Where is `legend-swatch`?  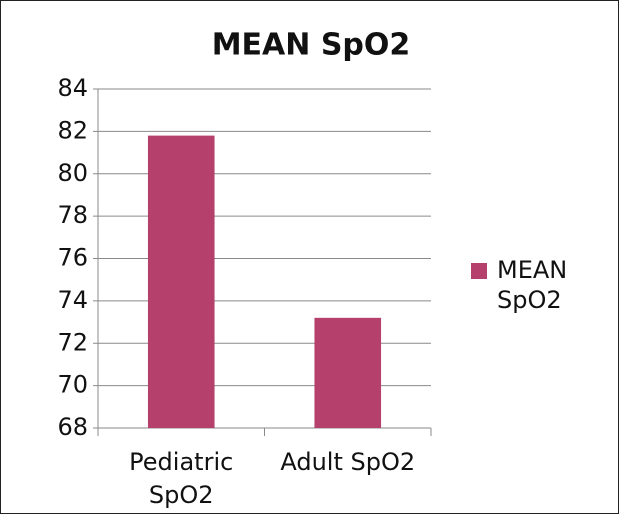 legend-swatch is located at coordinates (479, 271).